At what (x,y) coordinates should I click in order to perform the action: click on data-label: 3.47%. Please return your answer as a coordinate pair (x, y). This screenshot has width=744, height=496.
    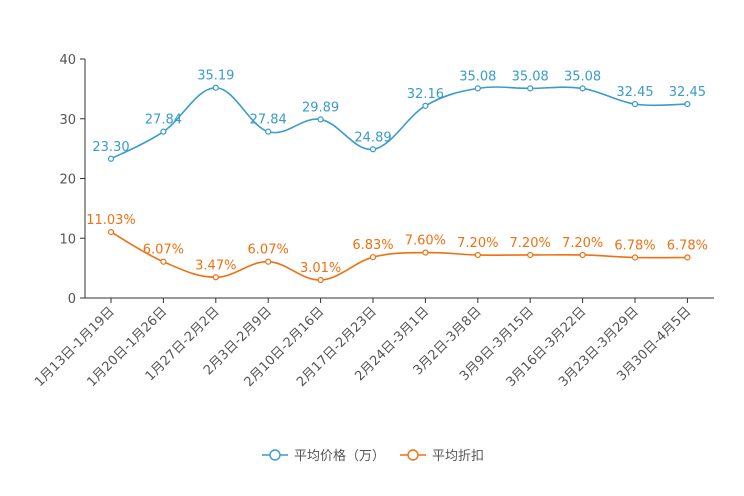
    Looking at the image, I should click on (215, 265).